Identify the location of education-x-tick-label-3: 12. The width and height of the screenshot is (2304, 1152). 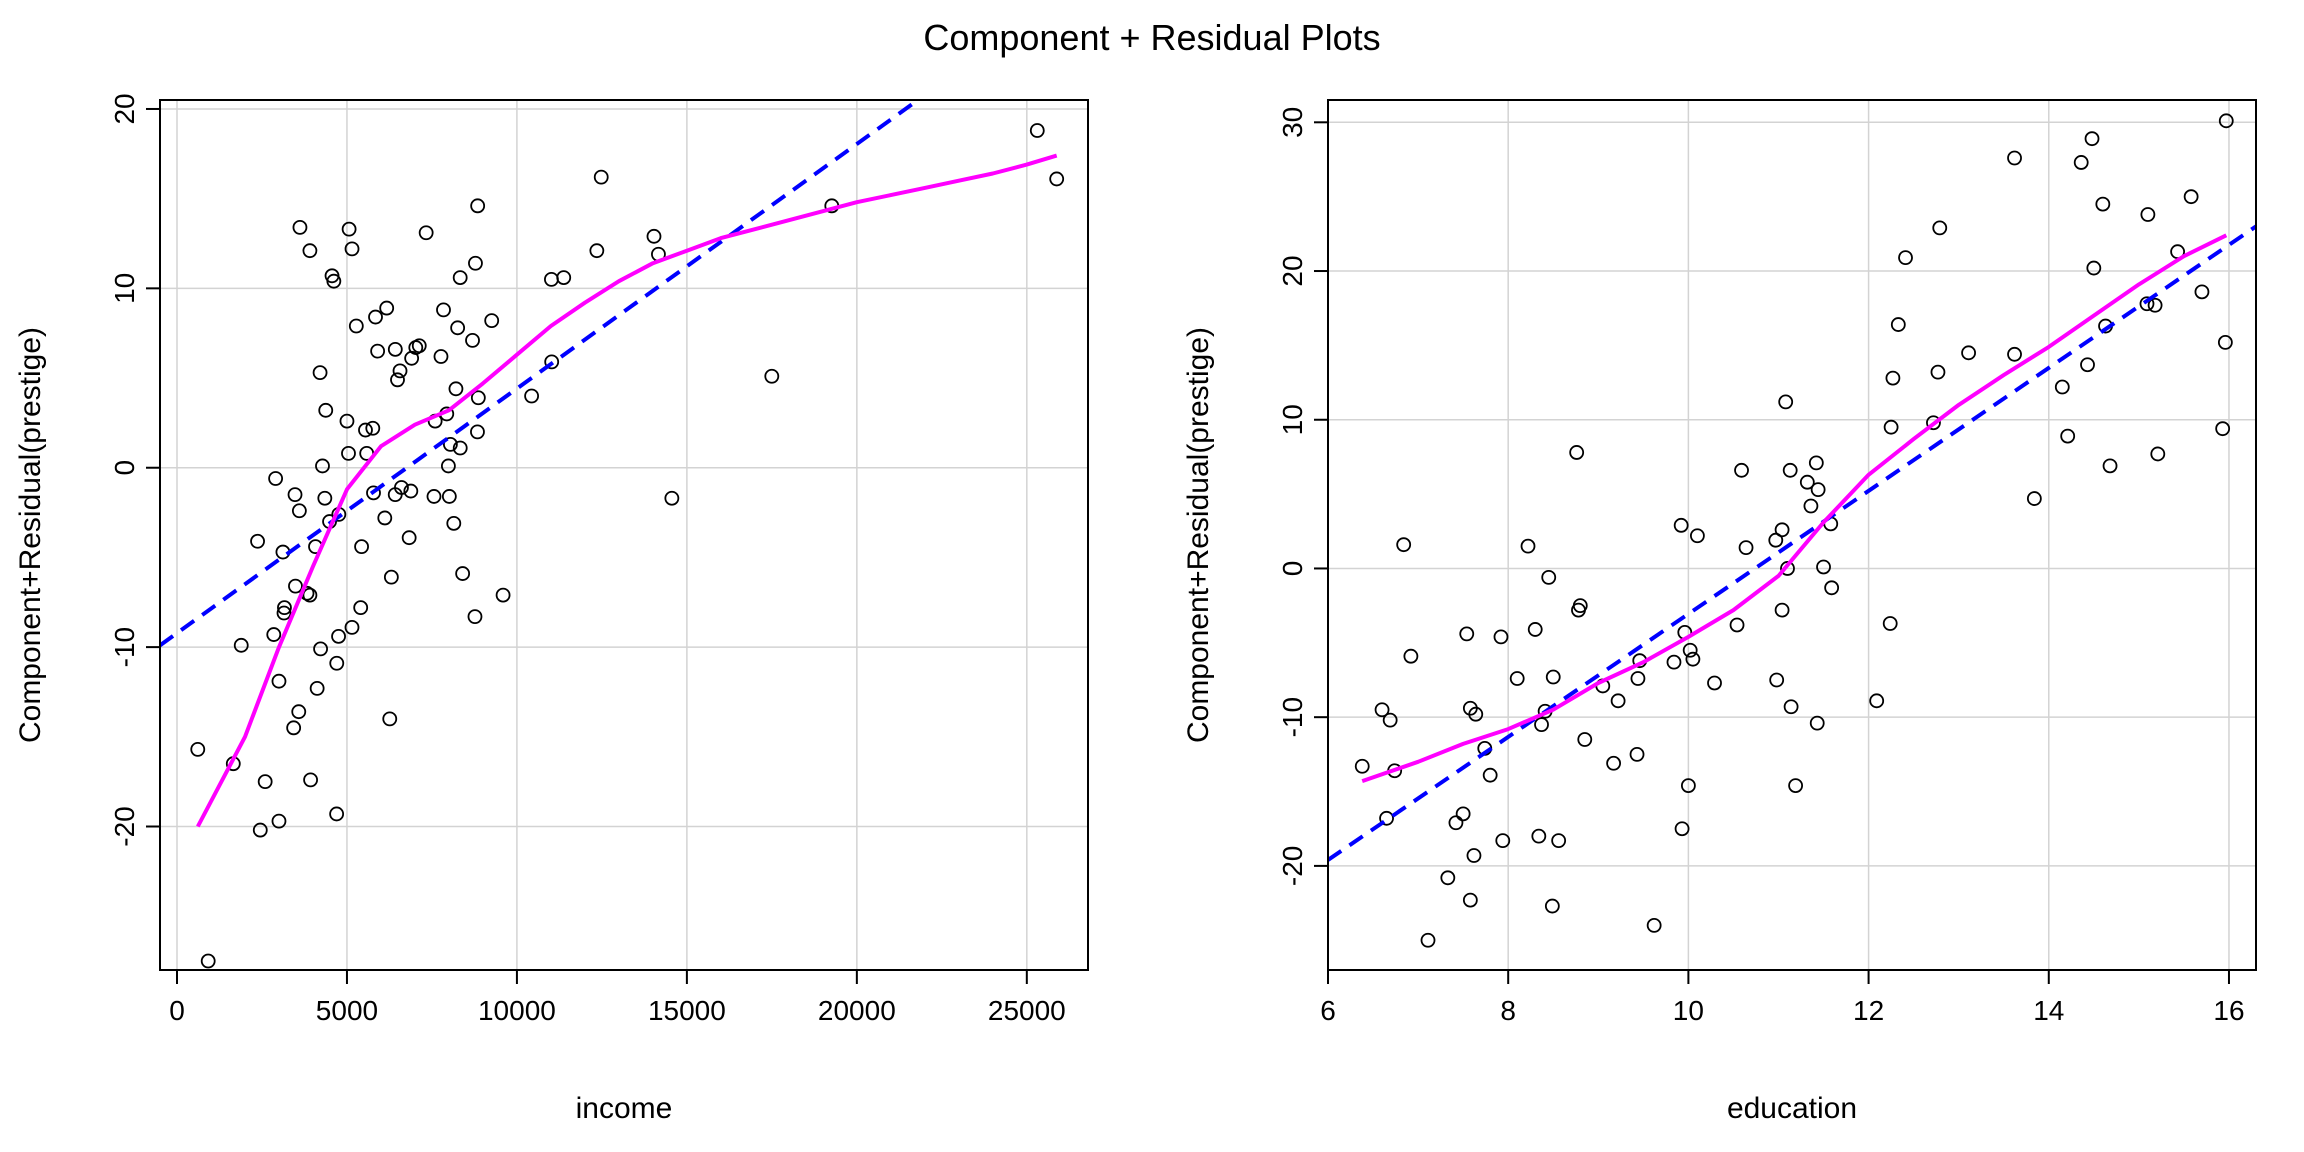
(1868, 1010).